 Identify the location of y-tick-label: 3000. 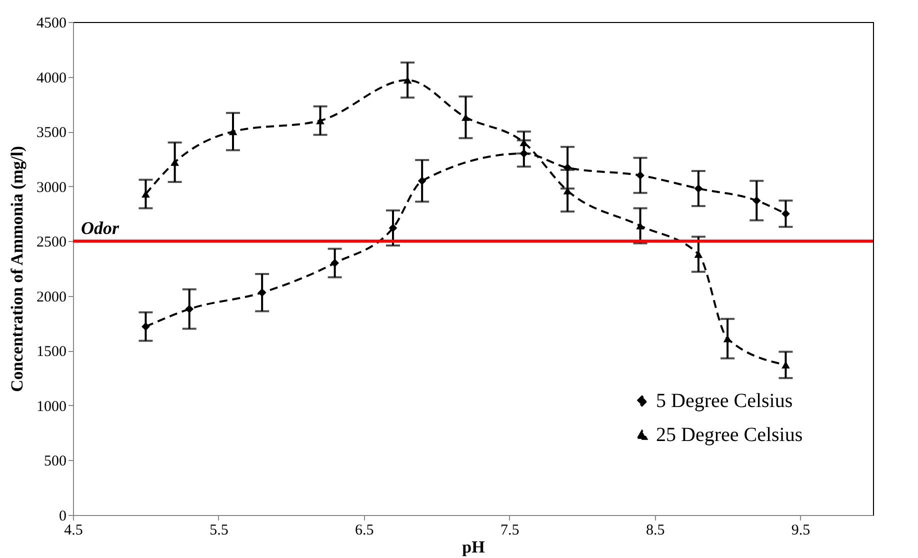
(51, 188).